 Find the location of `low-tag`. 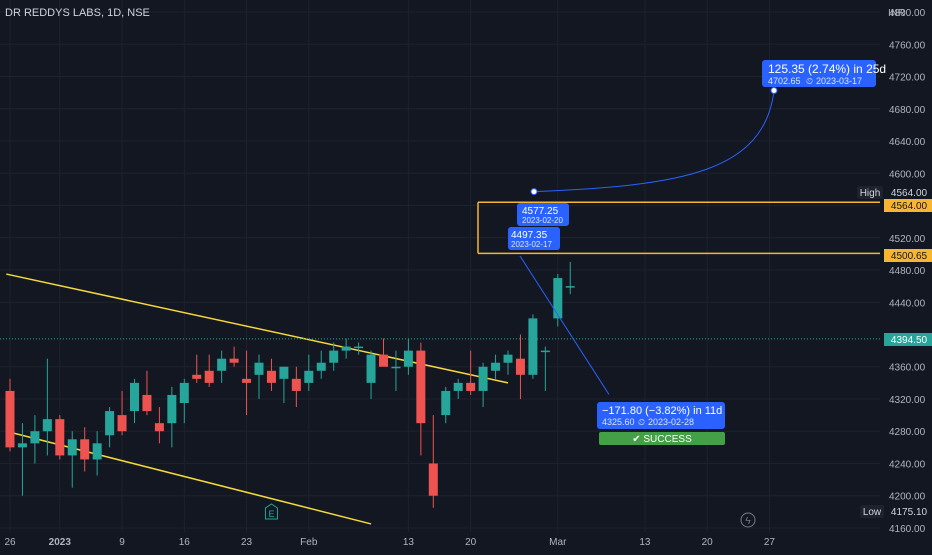

low-tag is located at coordinates (872, 511).